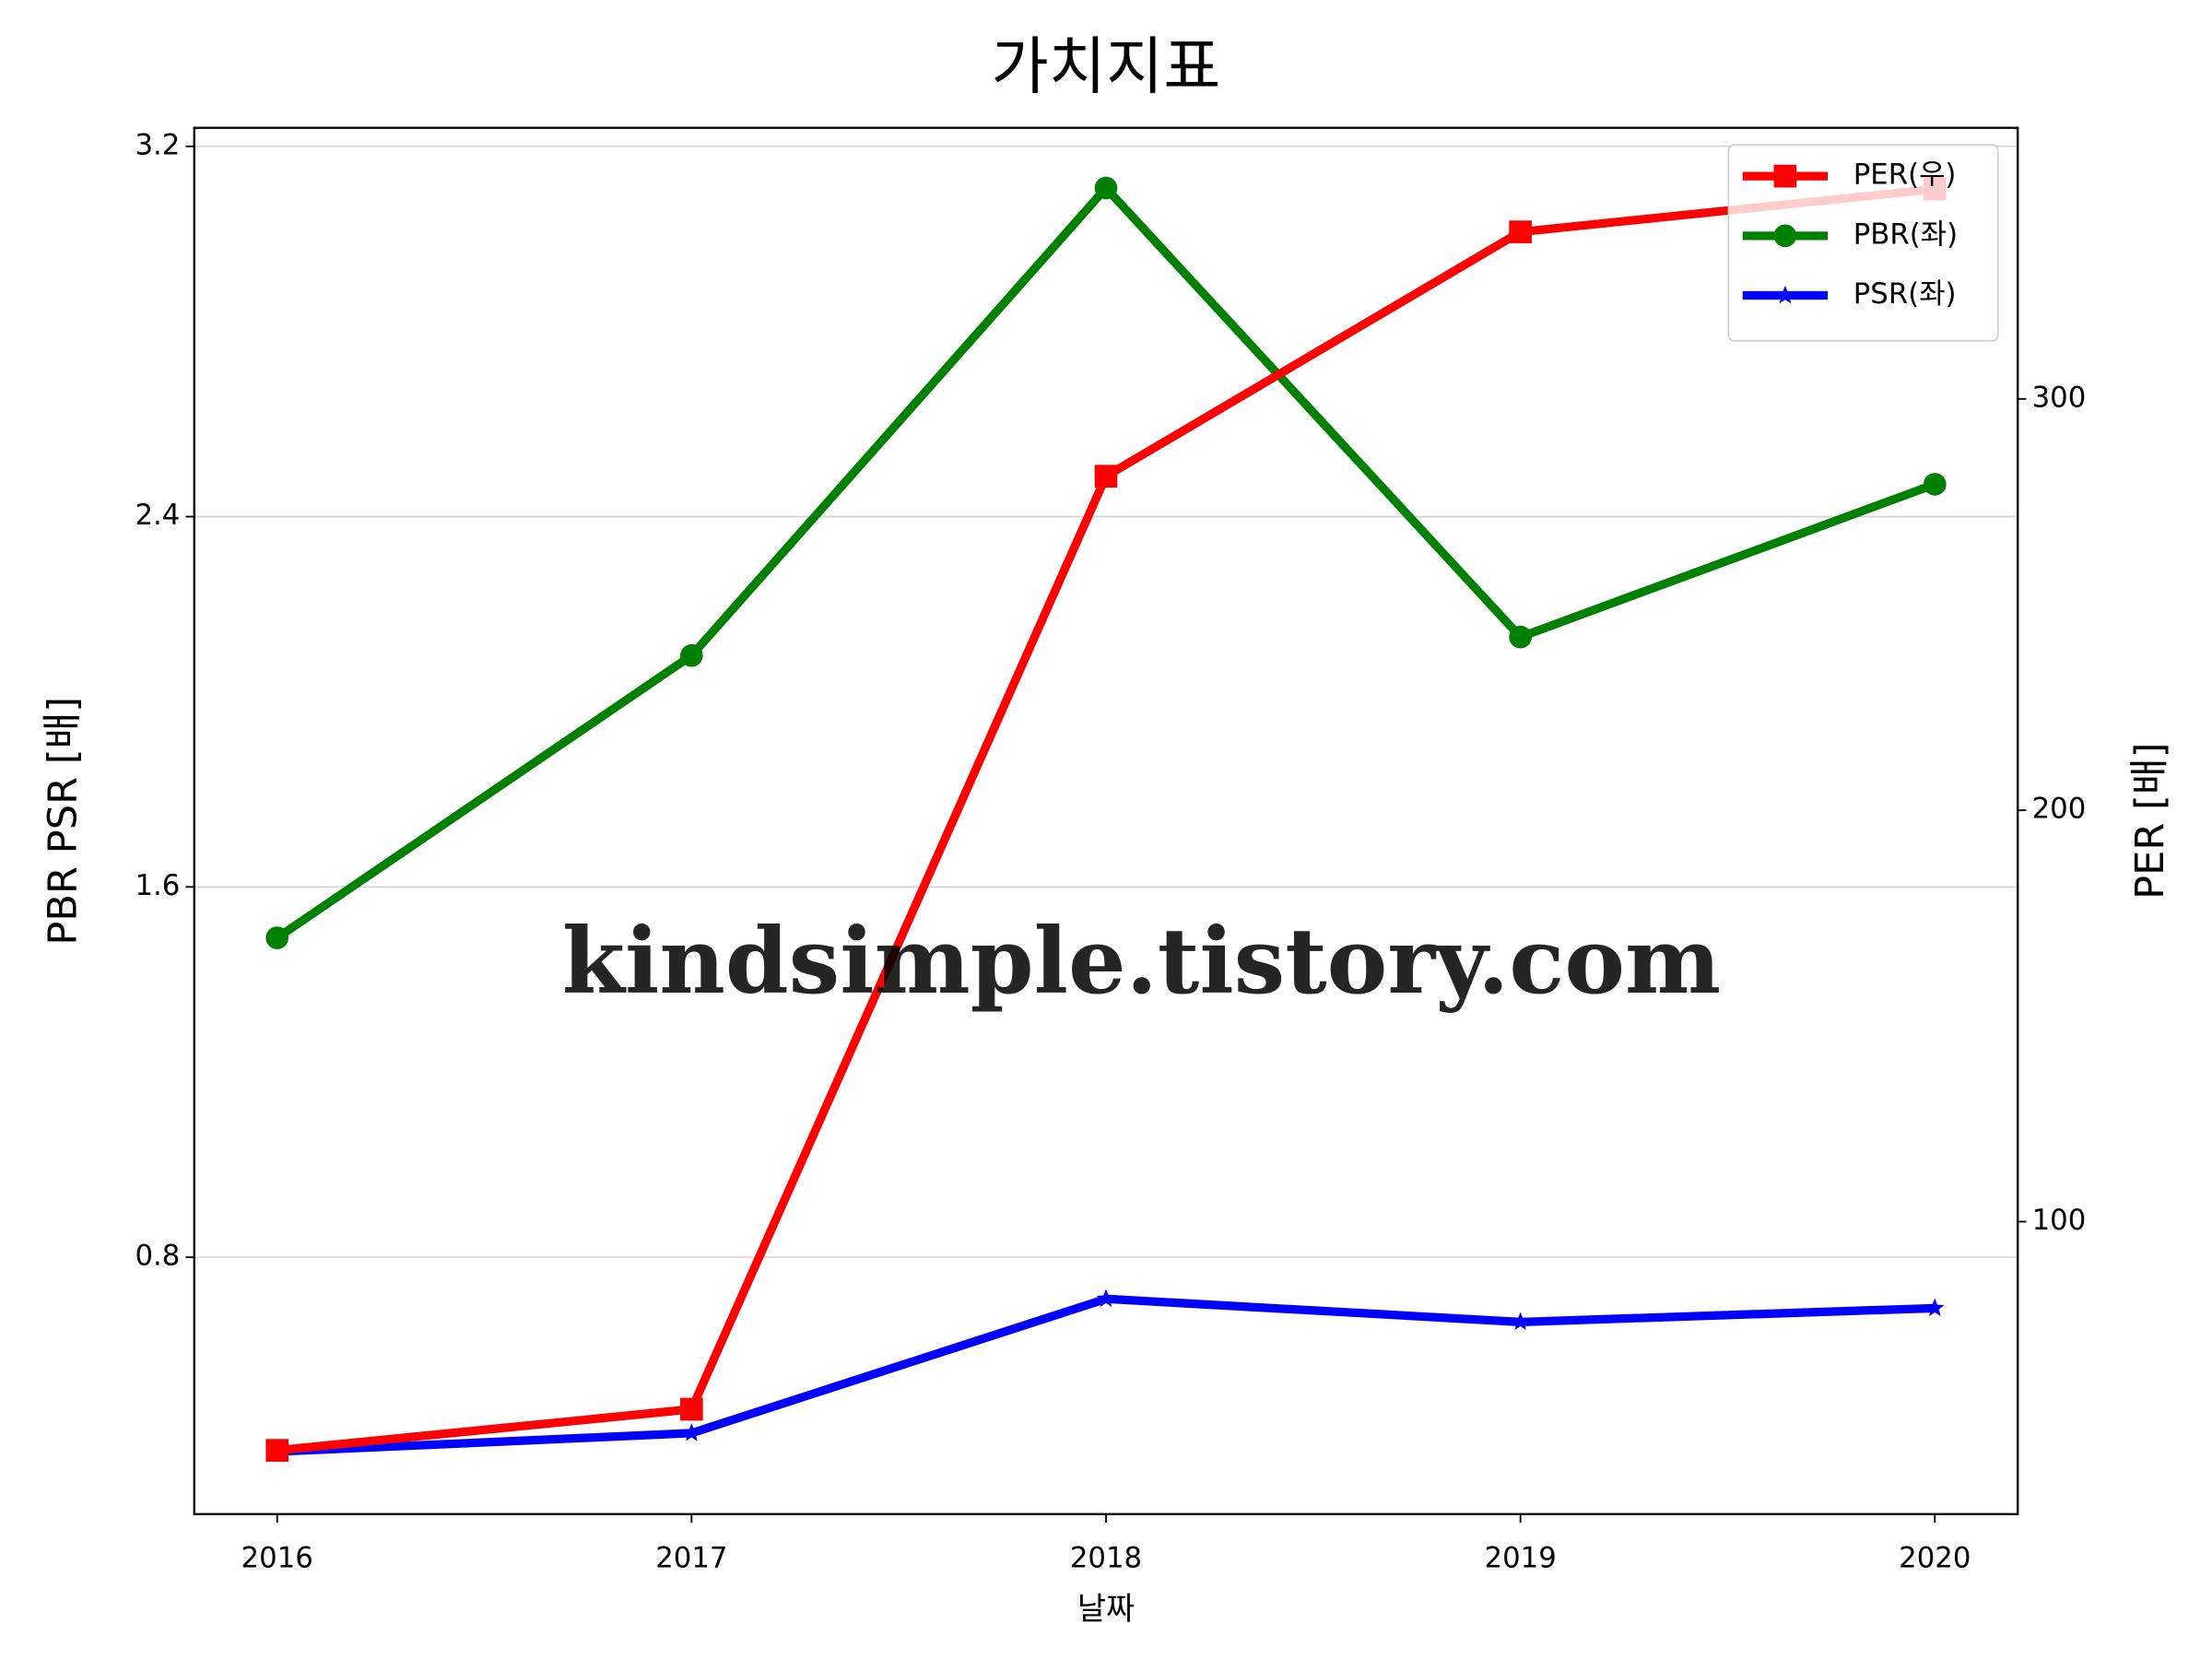 The image size is (2212, 1659). Describe the element at coordinates (2150, 821) in the screenshot. I see `y2-axis-label: PER [배]` at that location.